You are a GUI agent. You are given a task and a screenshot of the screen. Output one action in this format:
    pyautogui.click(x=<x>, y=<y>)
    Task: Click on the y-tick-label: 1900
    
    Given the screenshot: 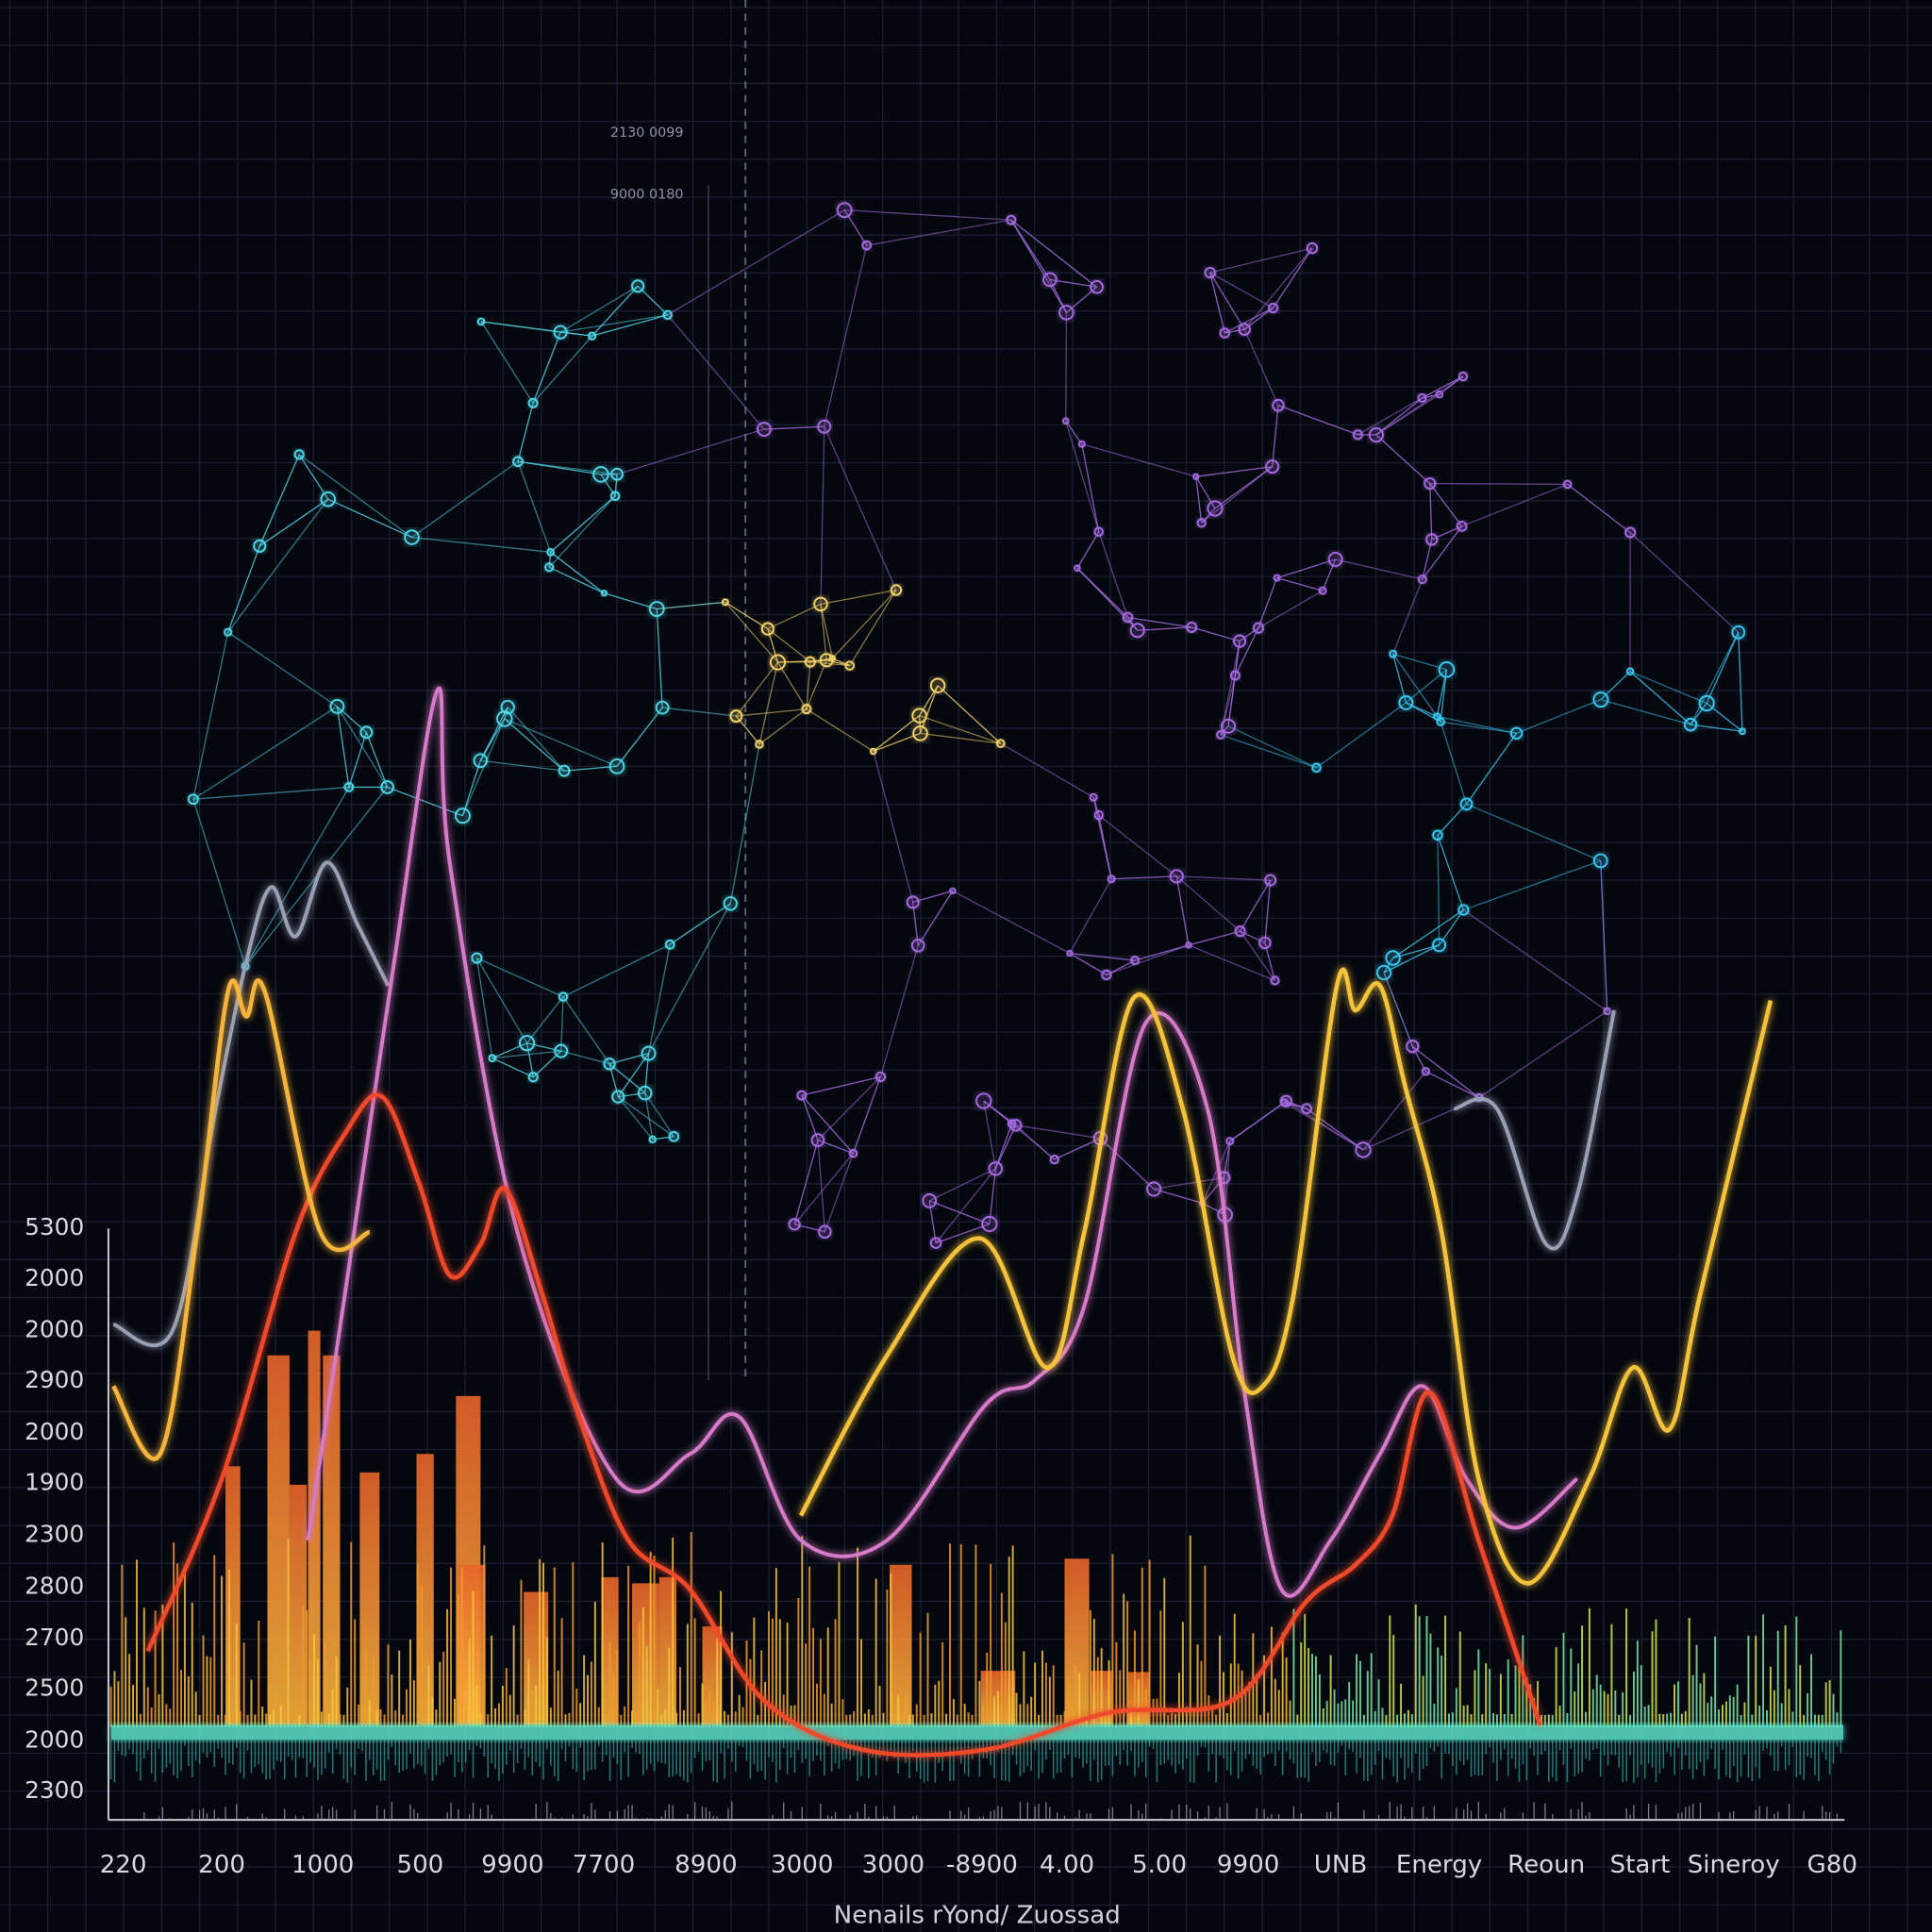 What is the action you would take?
    pyautogui.click(x=55, y=1483)
    